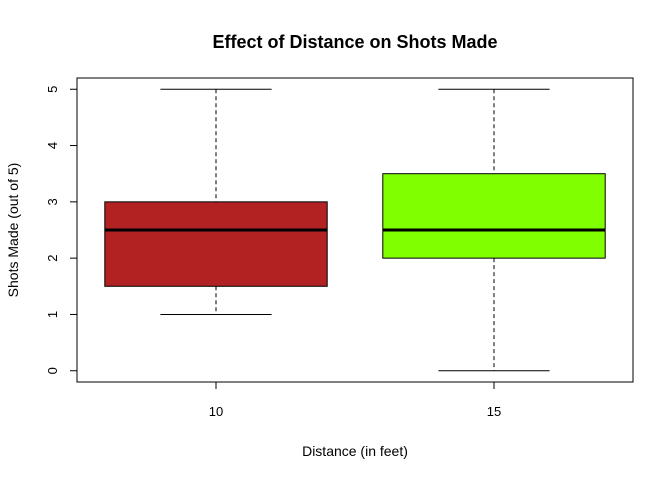  What do you see at coordinates (61, 230) in the screenshot?
I see `y-axis: 0 1 2 3 4 5` at bounding box center [61, 230].